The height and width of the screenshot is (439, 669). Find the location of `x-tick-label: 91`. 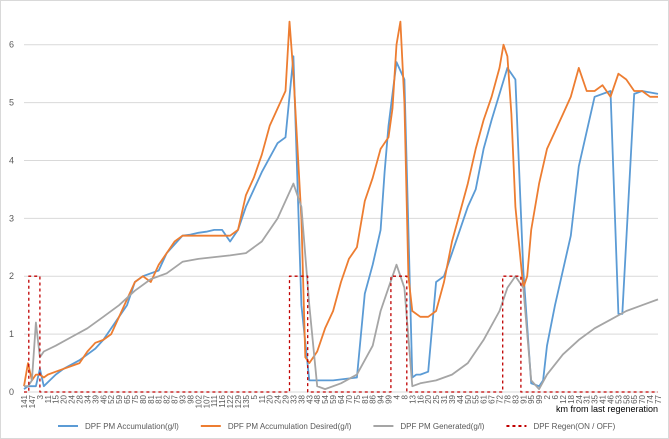

x-tick-label: 91 is located at coordinates (523, 398).